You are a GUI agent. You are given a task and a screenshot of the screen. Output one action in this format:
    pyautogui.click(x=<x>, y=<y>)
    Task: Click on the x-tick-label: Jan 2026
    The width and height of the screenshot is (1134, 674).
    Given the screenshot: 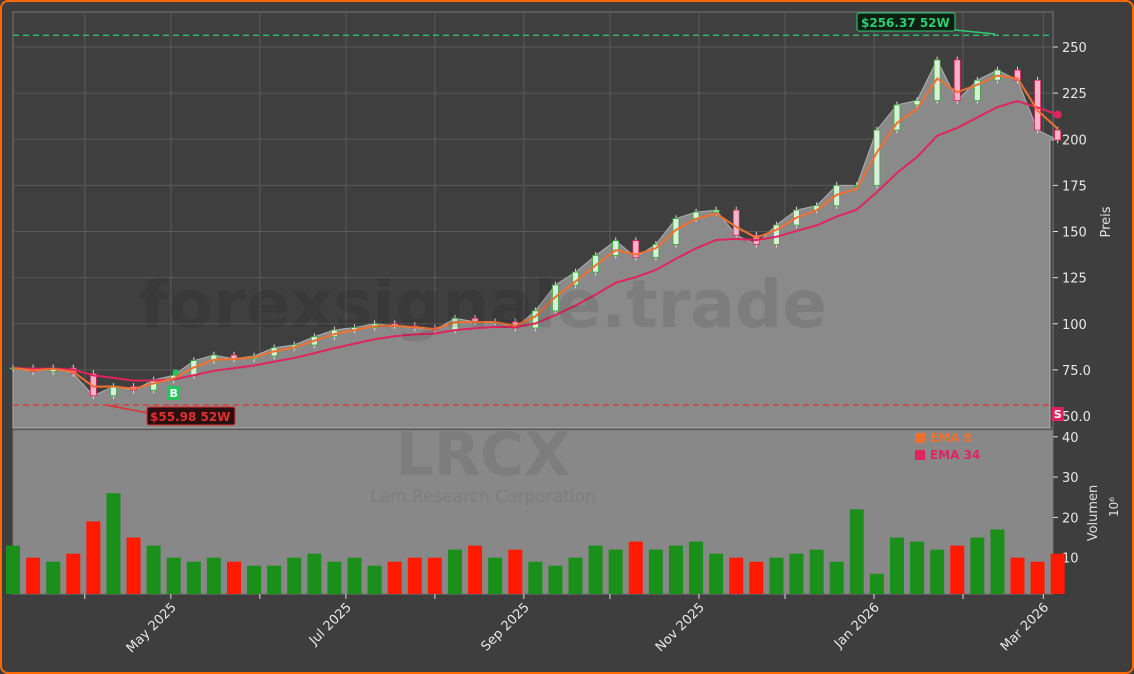 What is the action you would take?
    pyautogui.click(x=857, y=626)
    